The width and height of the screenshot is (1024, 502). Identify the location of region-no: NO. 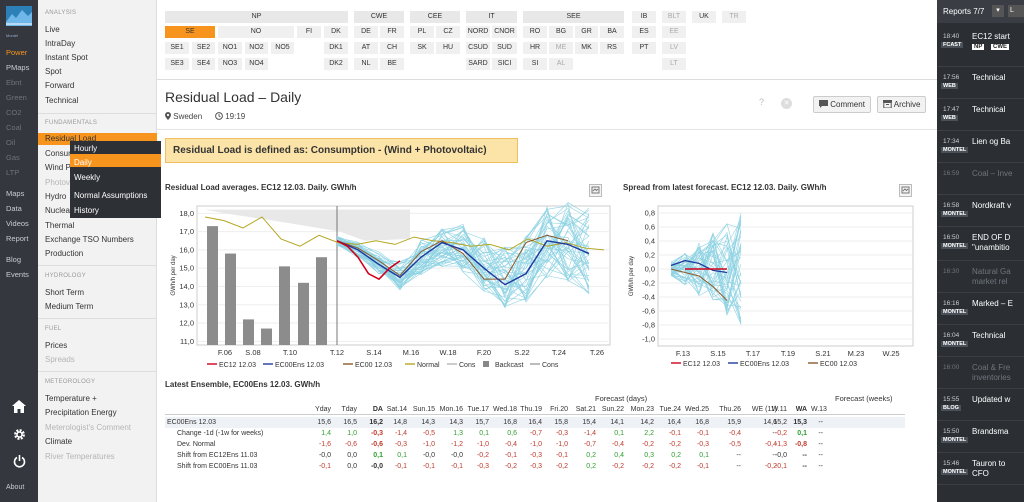
(256, 32).